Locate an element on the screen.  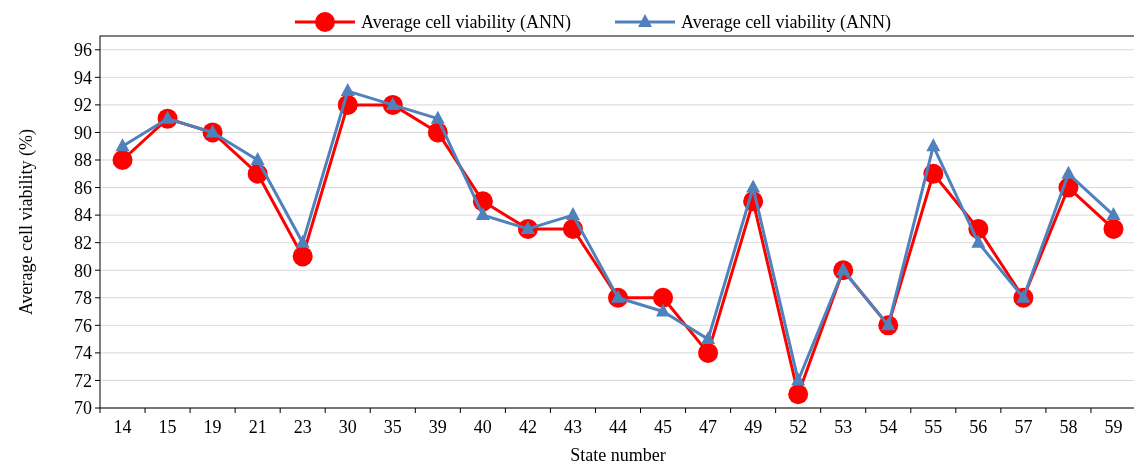
x-tick-label: 40 is located at coordinates (482, 427).